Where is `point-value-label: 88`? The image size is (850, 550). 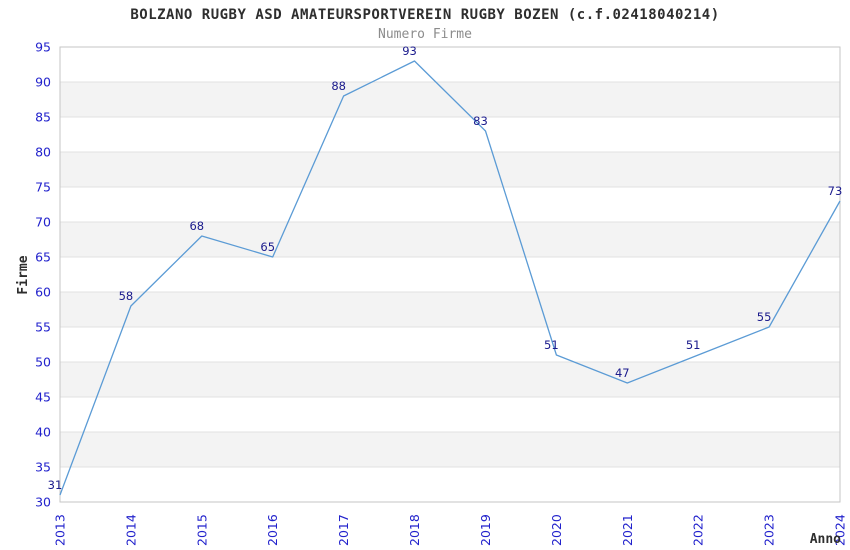
point-value-label: 88 is located at coordinates (338, 86).